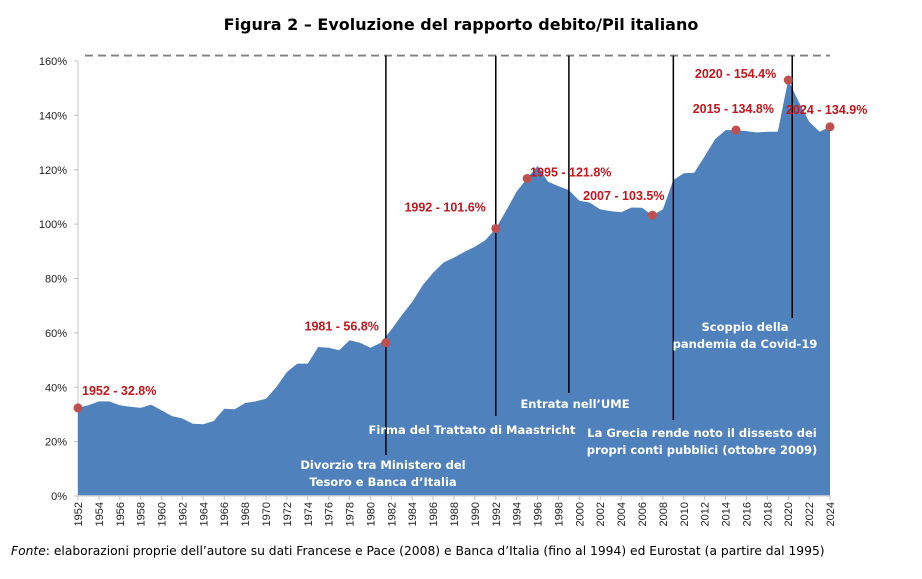  What do you see at coordinates (163, 514) in the screenshot?
I see `x-tick-label: 1960` at bounding box center [163, 514].